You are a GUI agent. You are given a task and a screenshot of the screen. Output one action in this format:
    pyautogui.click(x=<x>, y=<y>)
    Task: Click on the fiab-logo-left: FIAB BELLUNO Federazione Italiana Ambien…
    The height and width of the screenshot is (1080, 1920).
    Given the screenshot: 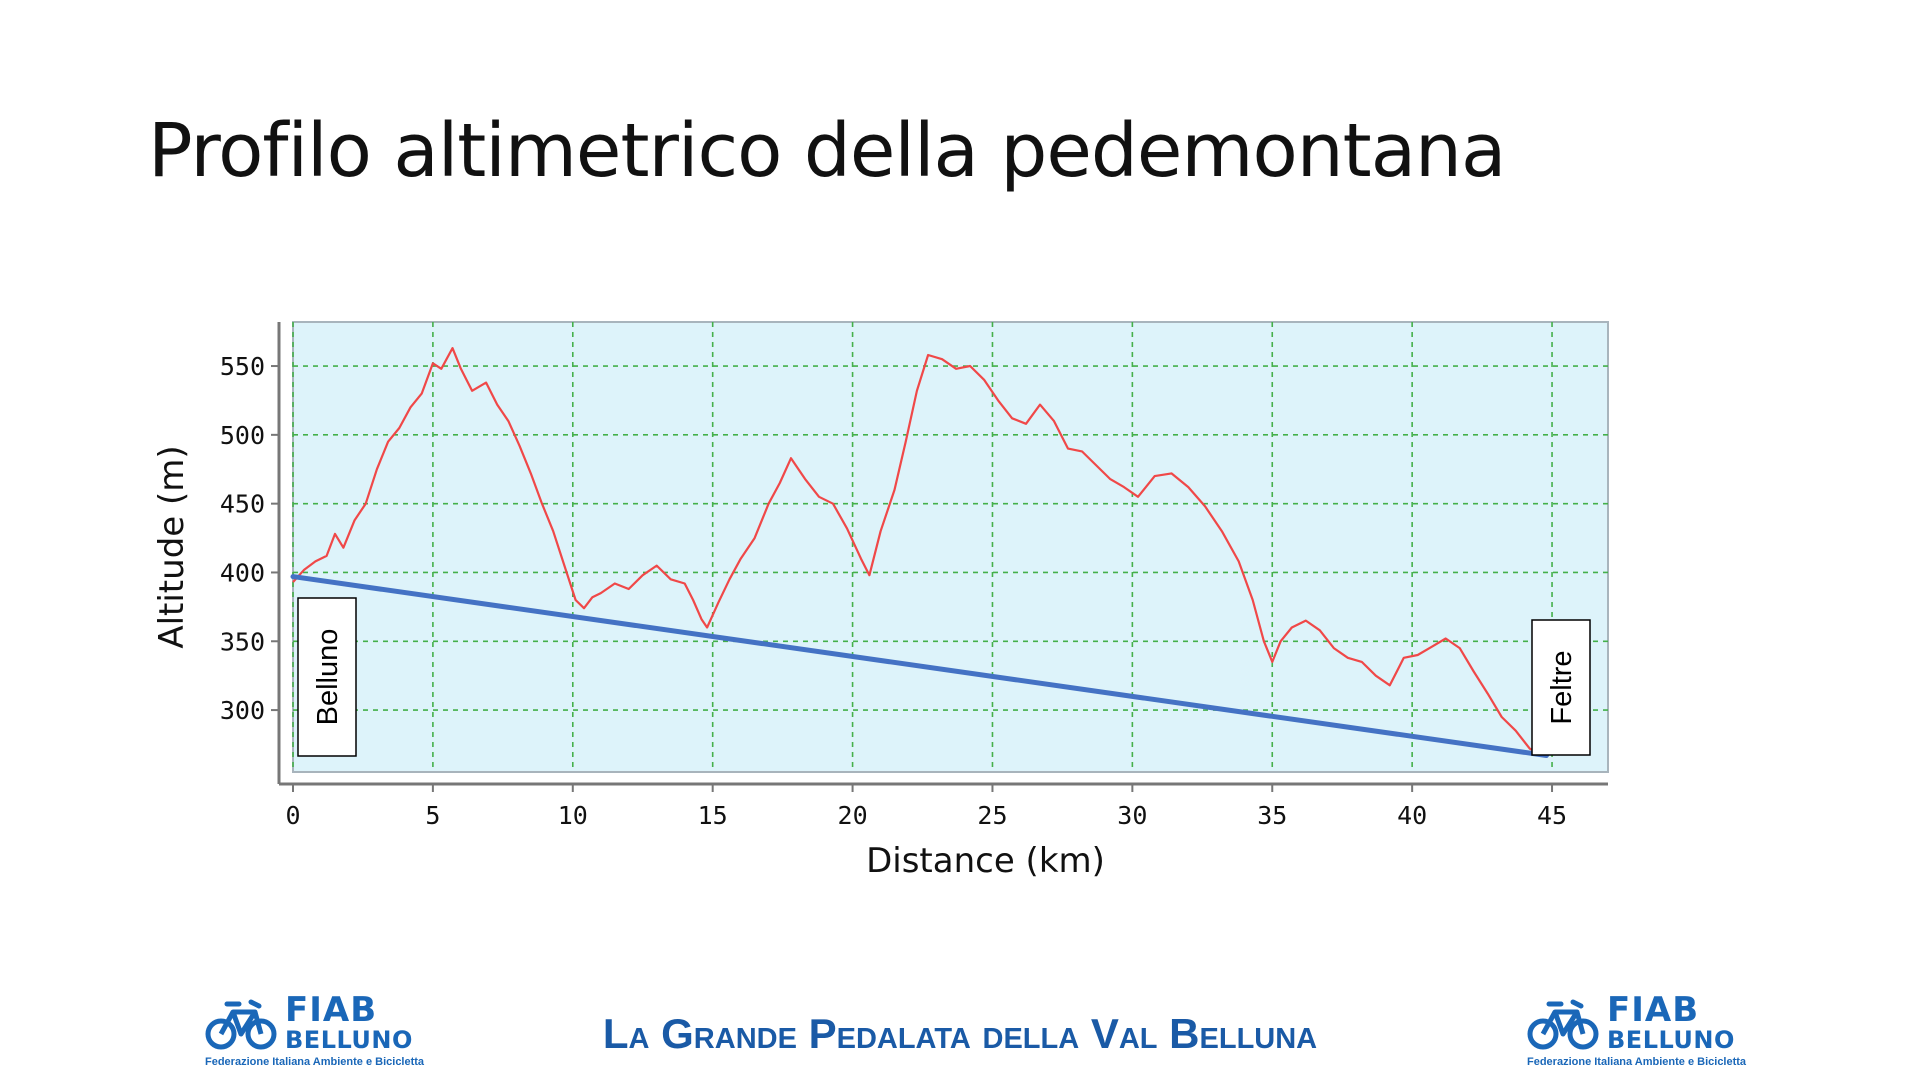 What is the action you would take?
    pyautogui.click(x=315, y=1030)
    